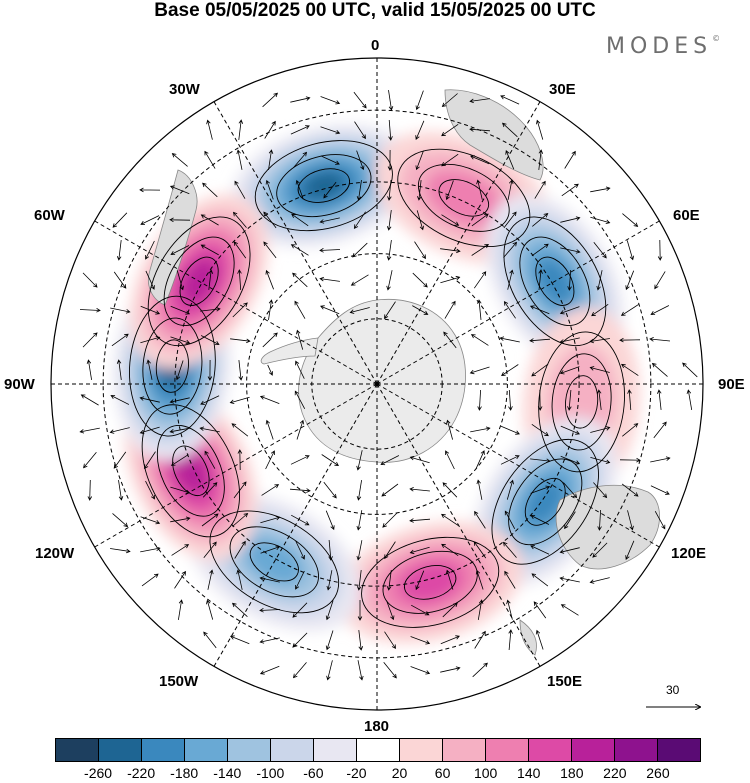 The image size is (750, 783). I want to click on south-pole-marker, so click(377, 384).